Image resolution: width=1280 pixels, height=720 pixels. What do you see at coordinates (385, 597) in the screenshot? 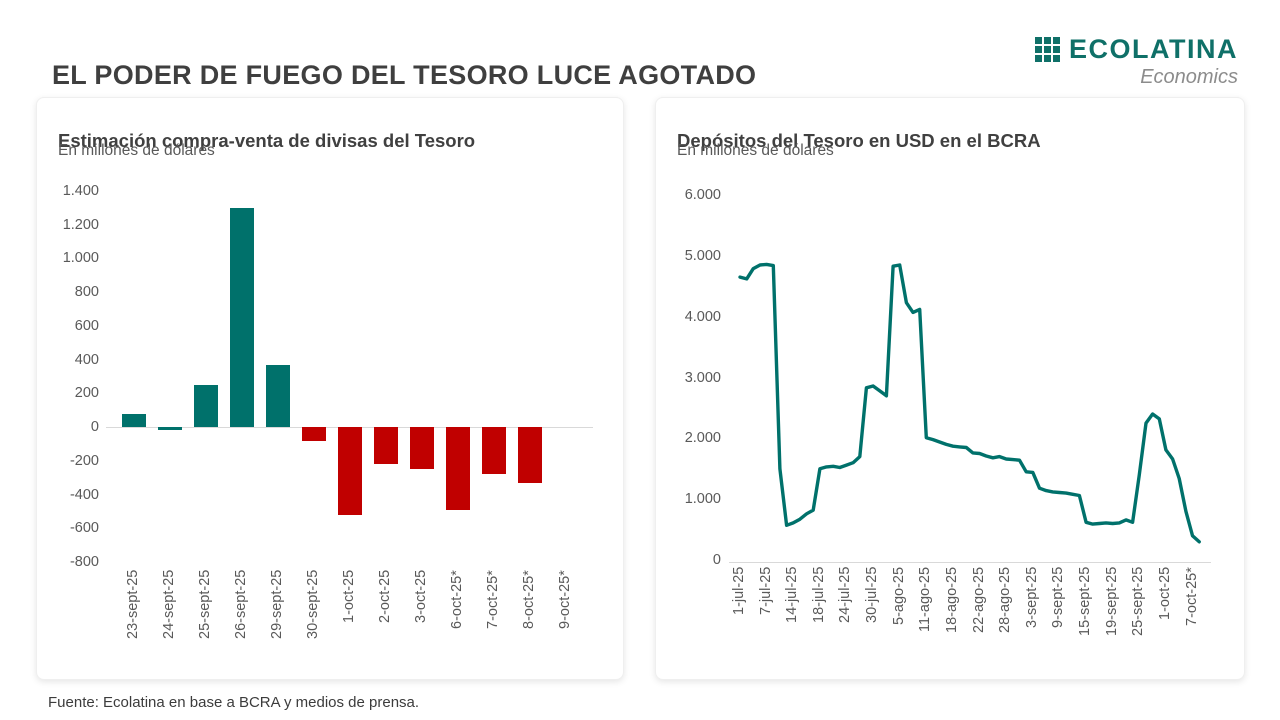
I see `x-axis-label: 2-oct-25` at bounding box center [385, 597].